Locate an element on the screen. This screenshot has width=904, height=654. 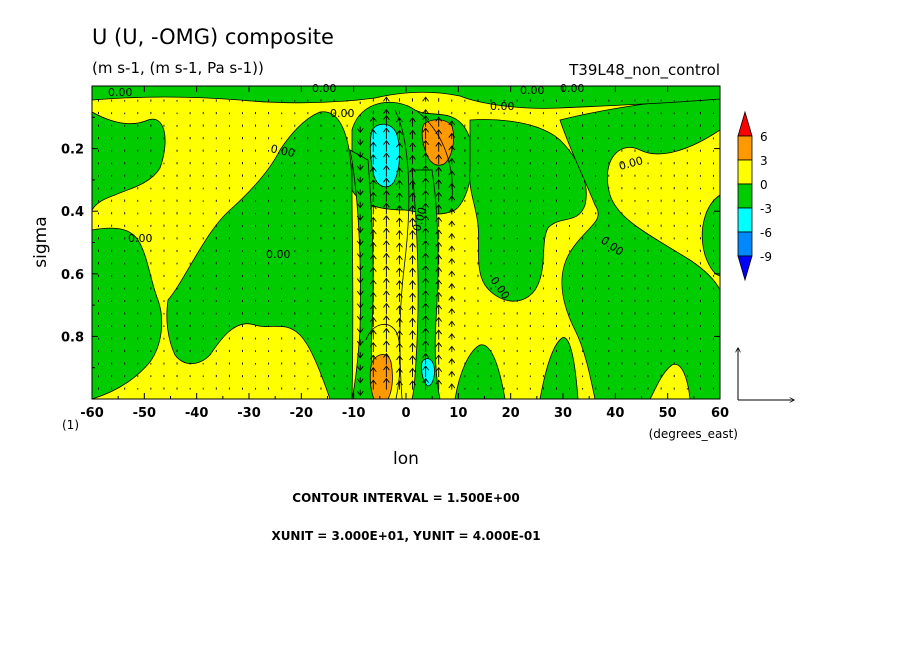
y-tick-label: 0.8 is located at coordinates (72, 337).